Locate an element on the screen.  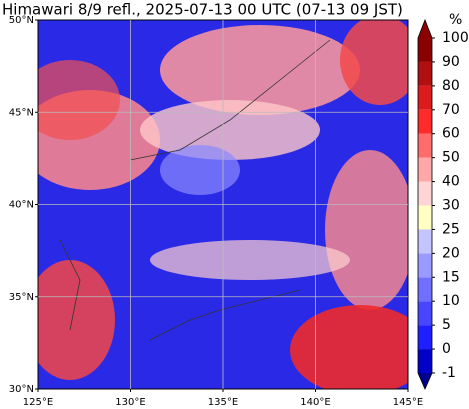
colorbar-label: 0 is located at coordinates (446, 349).